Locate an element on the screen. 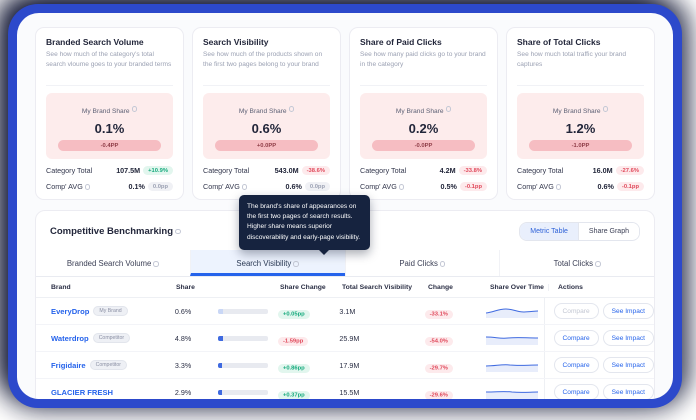 This screenshot has height=420, width=696. change-badge: -29.6% is located at coordinates (455, 391).